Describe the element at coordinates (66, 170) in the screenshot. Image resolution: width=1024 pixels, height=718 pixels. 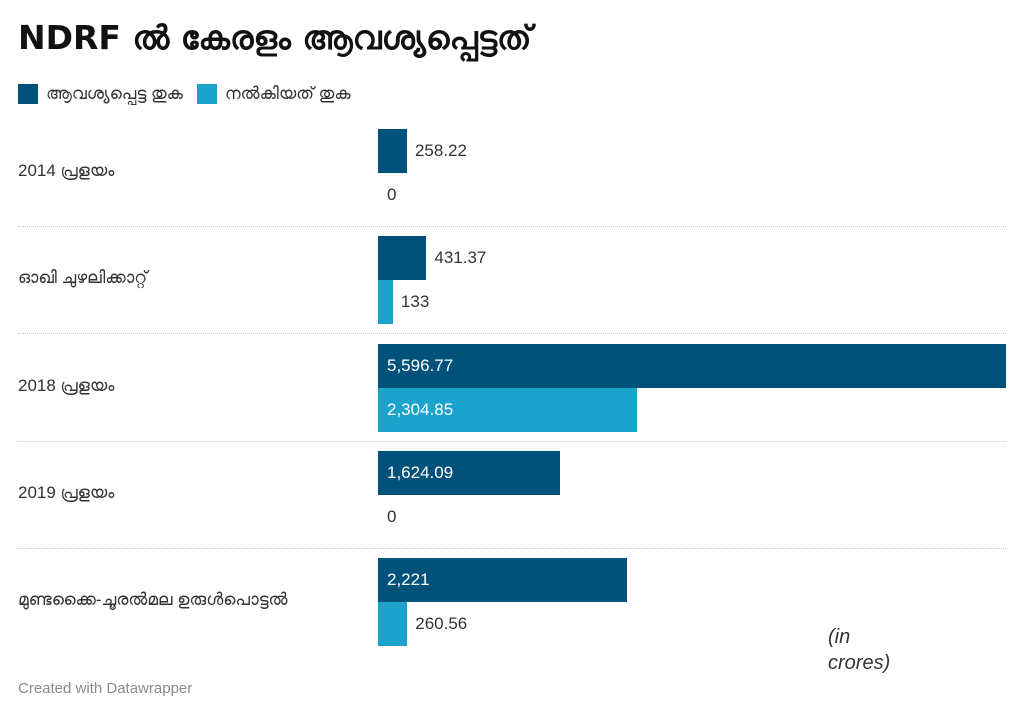
I see `category-label: 2014 പ്രളയം` at that location.